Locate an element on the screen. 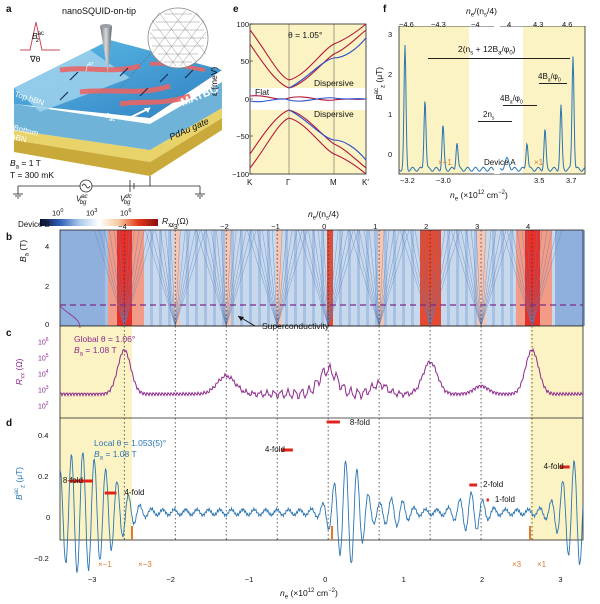 This screenshot has width=600, height=604. c-ytick: 10⁴ is located at coordinates (43, 374).